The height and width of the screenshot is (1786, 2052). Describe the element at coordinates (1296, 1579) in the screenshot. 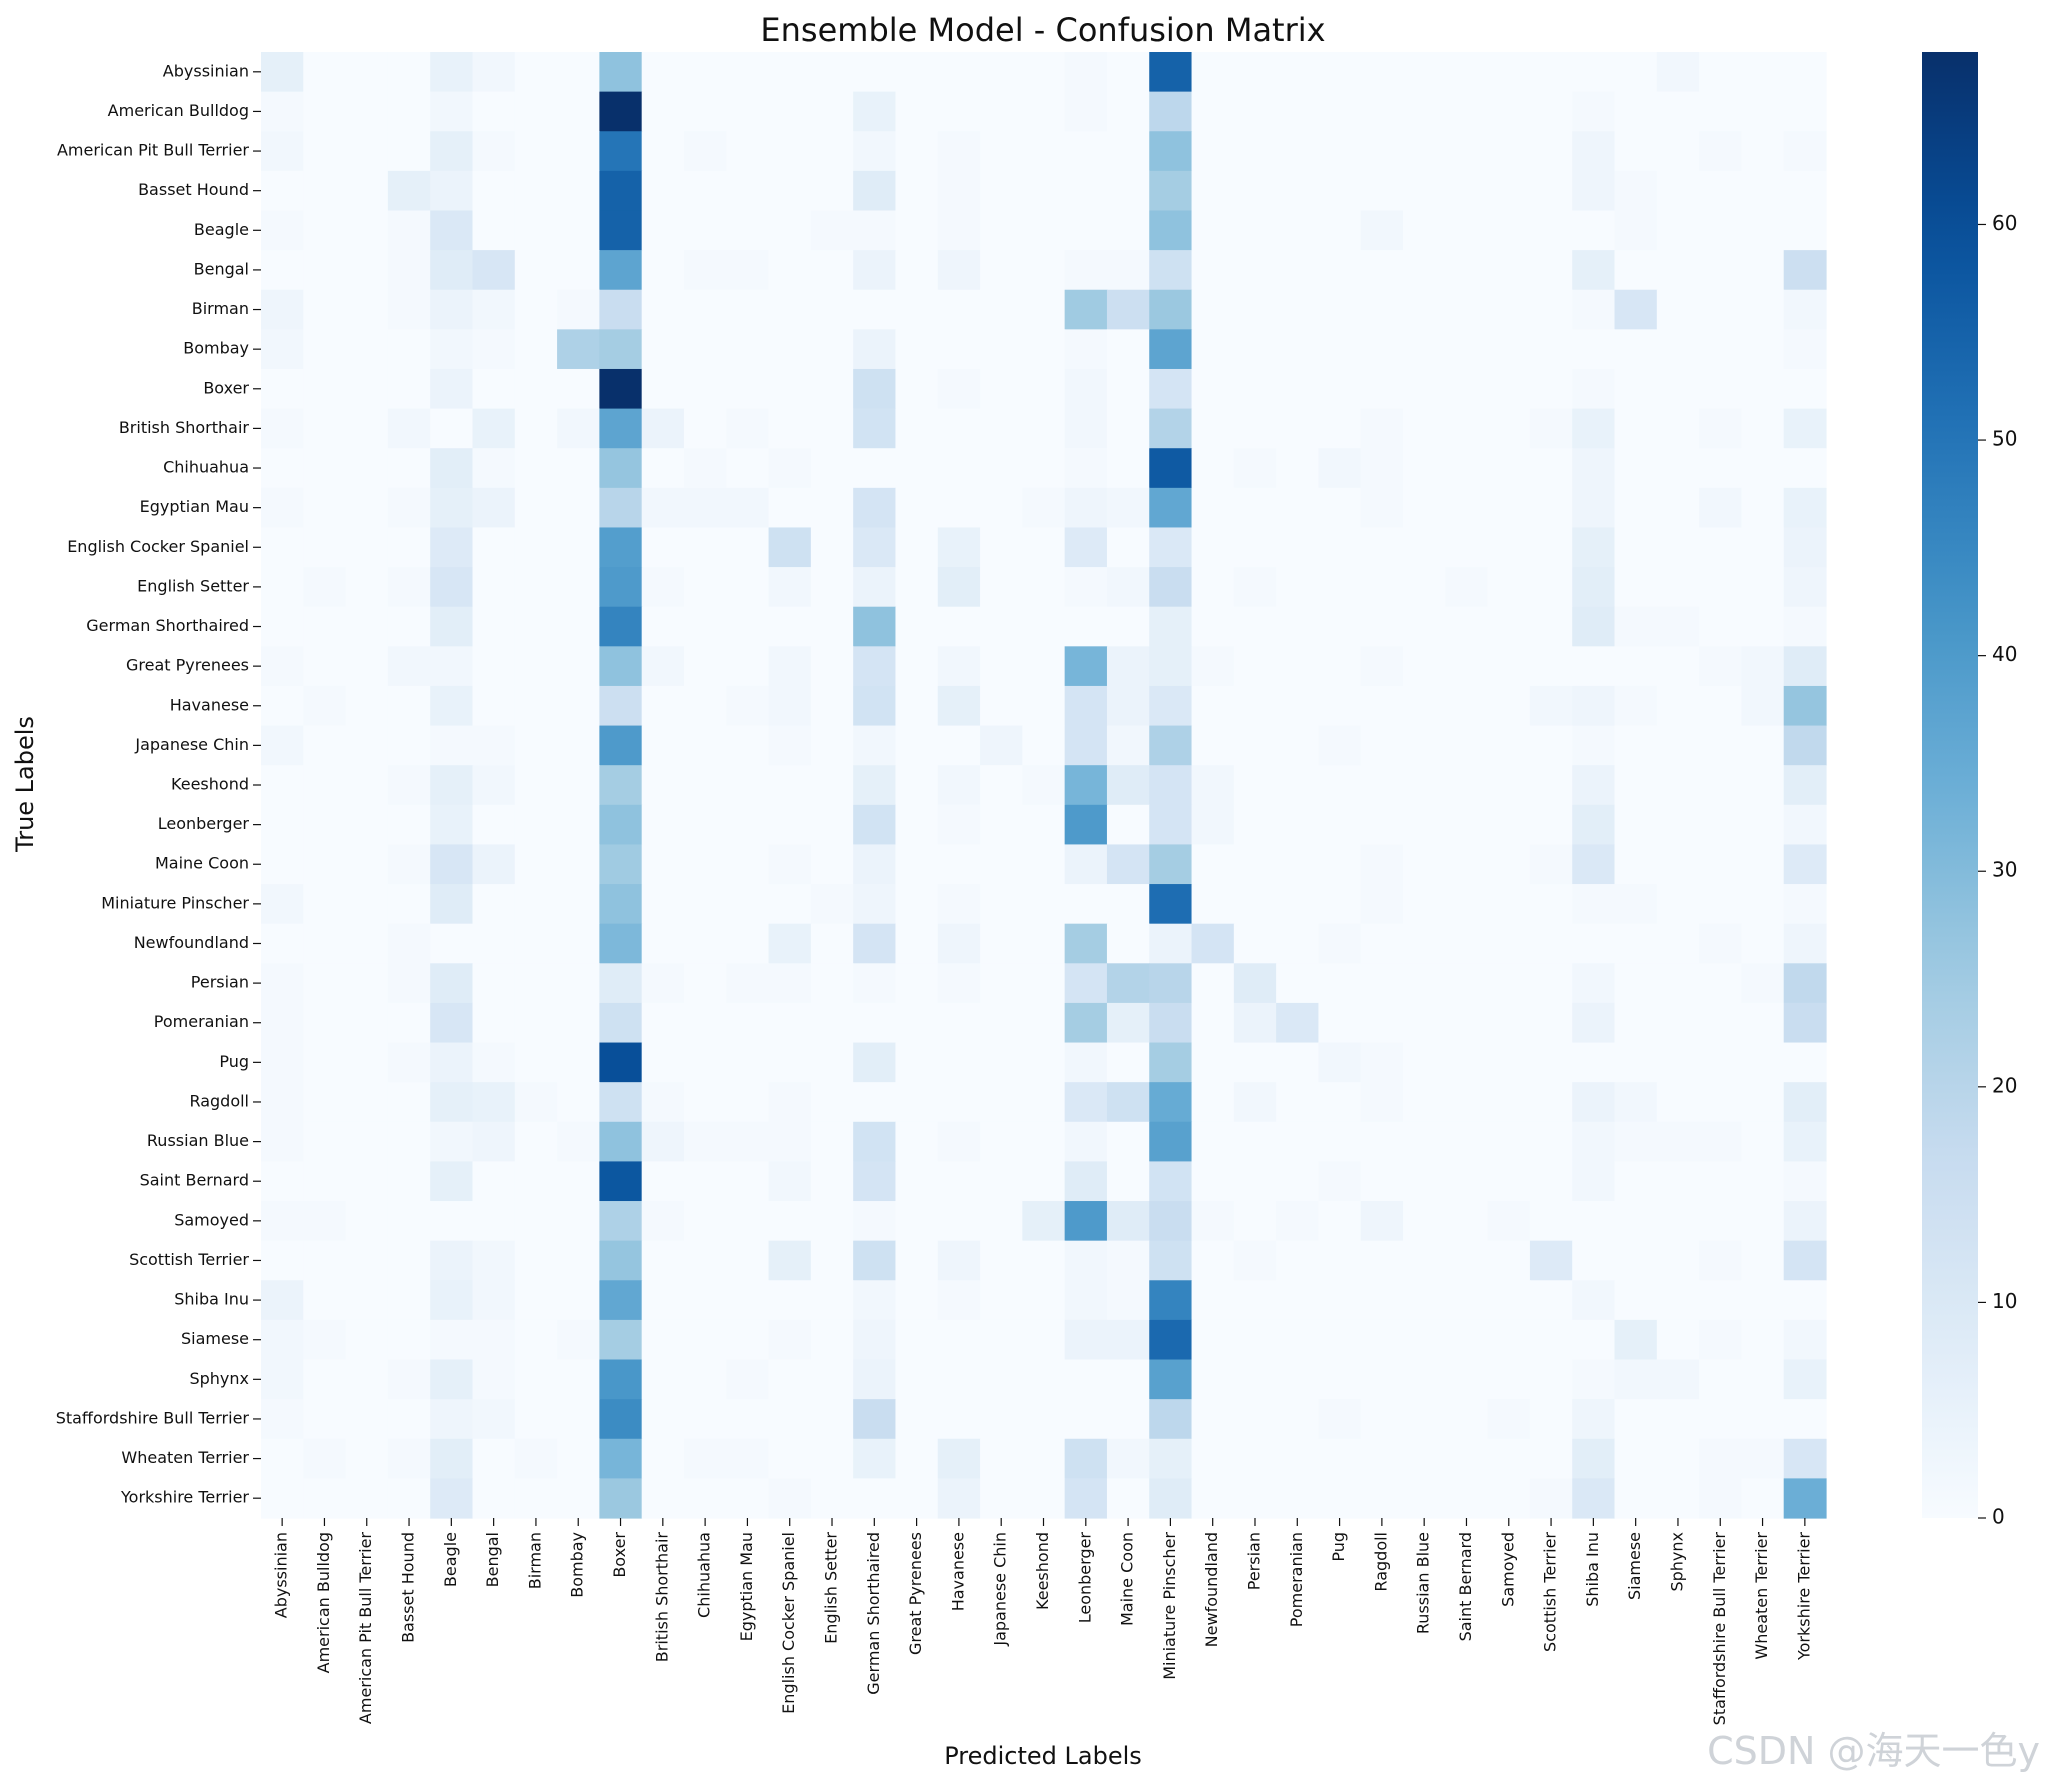

I see `x-tick-label: Pomeranian` at that location.